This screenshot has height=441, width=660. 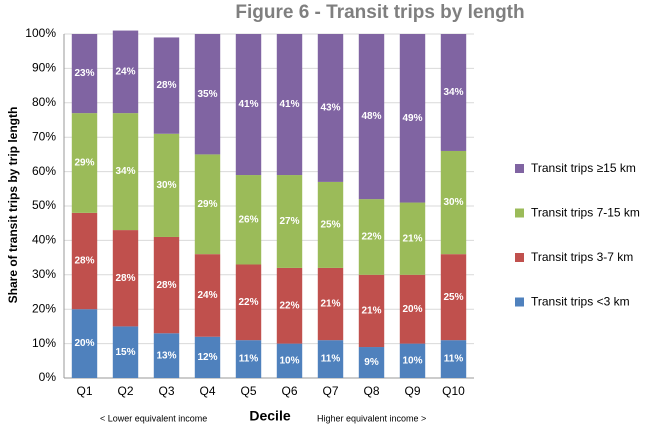 I want to click on value-label: 26%, so click(x=248, y=219).